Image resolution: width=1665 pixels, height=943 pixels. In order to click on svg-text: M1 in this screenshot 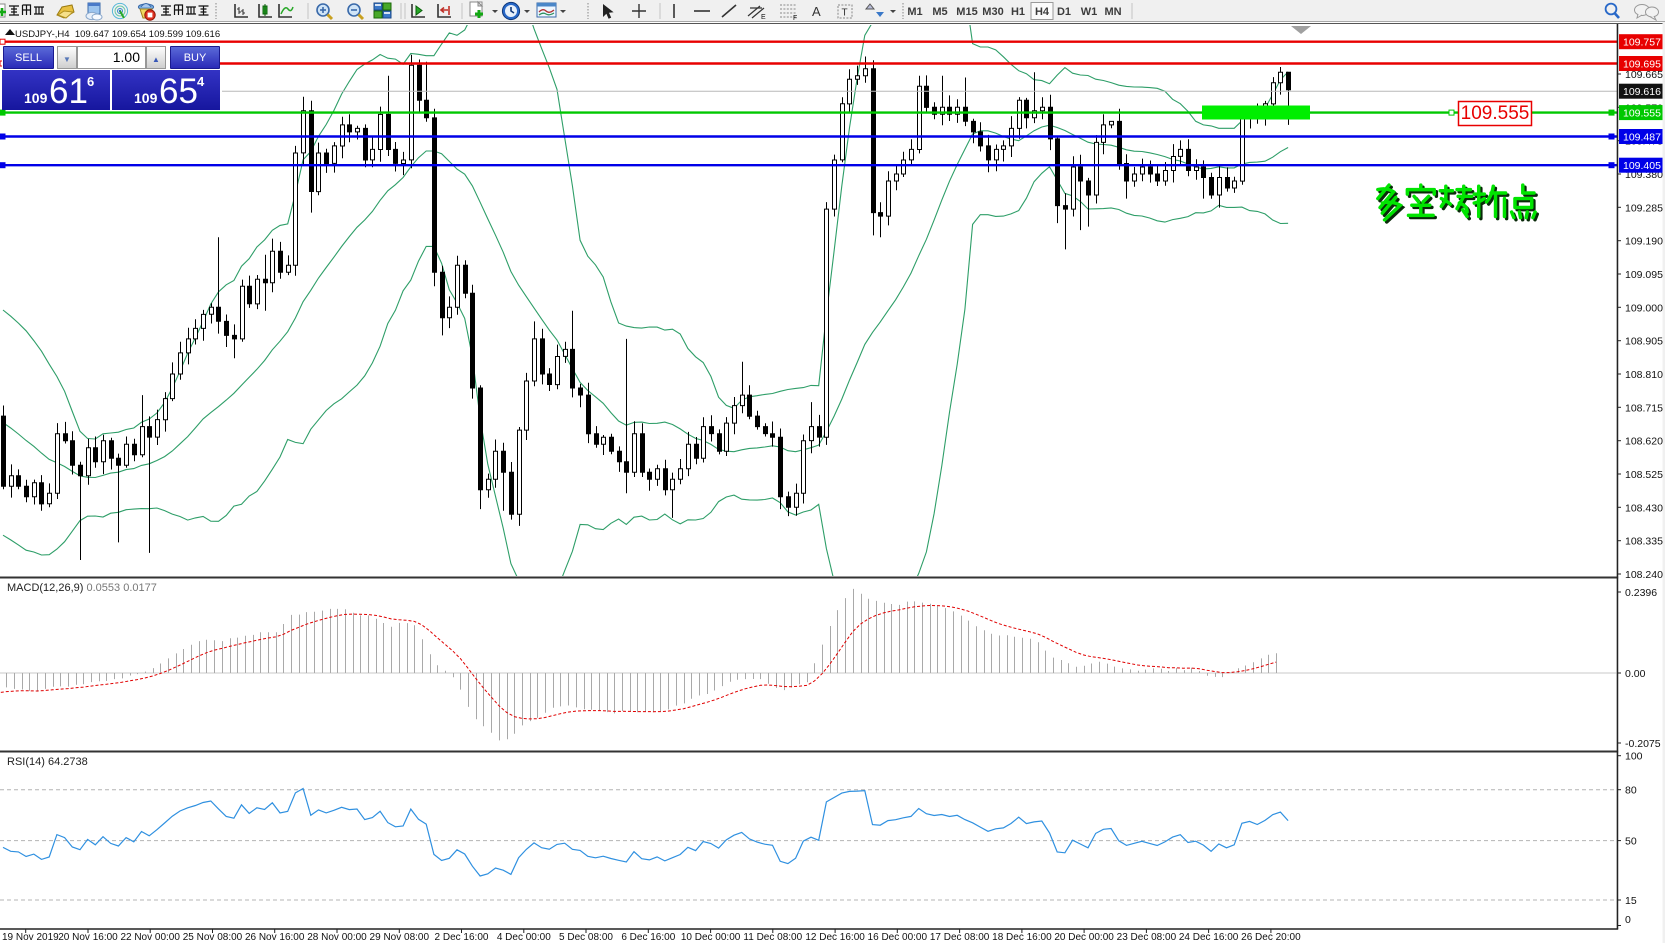, I will do `click(914, 12)`.